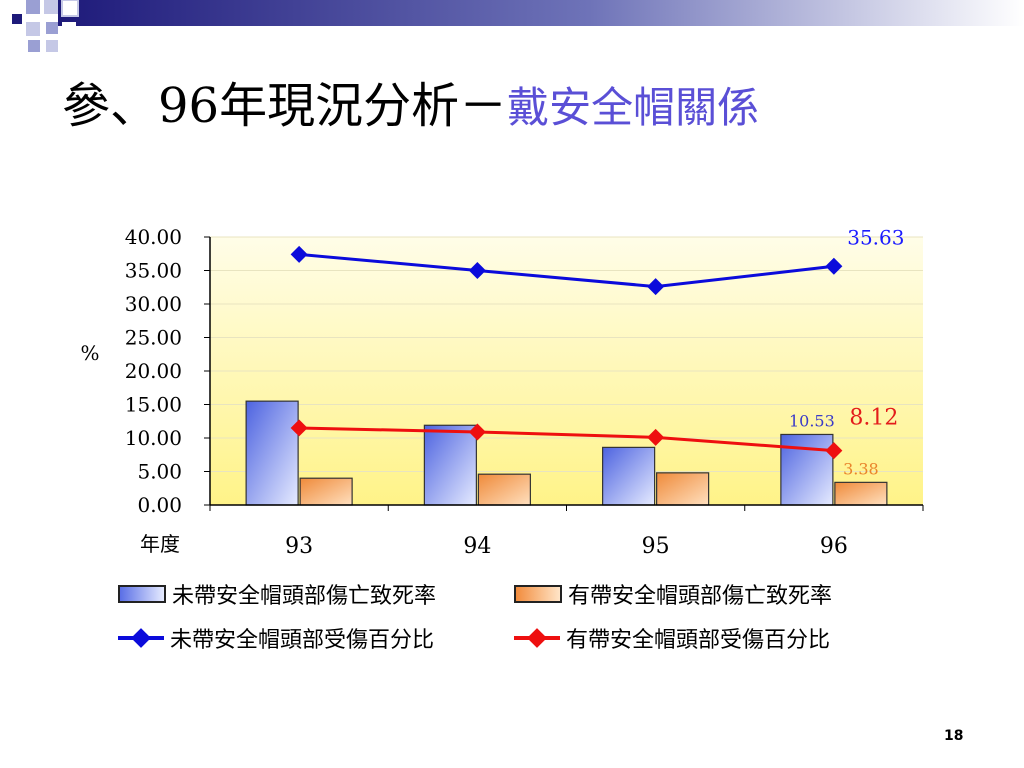  I want to click on x-axis-label: 年度, so click(160, 544).